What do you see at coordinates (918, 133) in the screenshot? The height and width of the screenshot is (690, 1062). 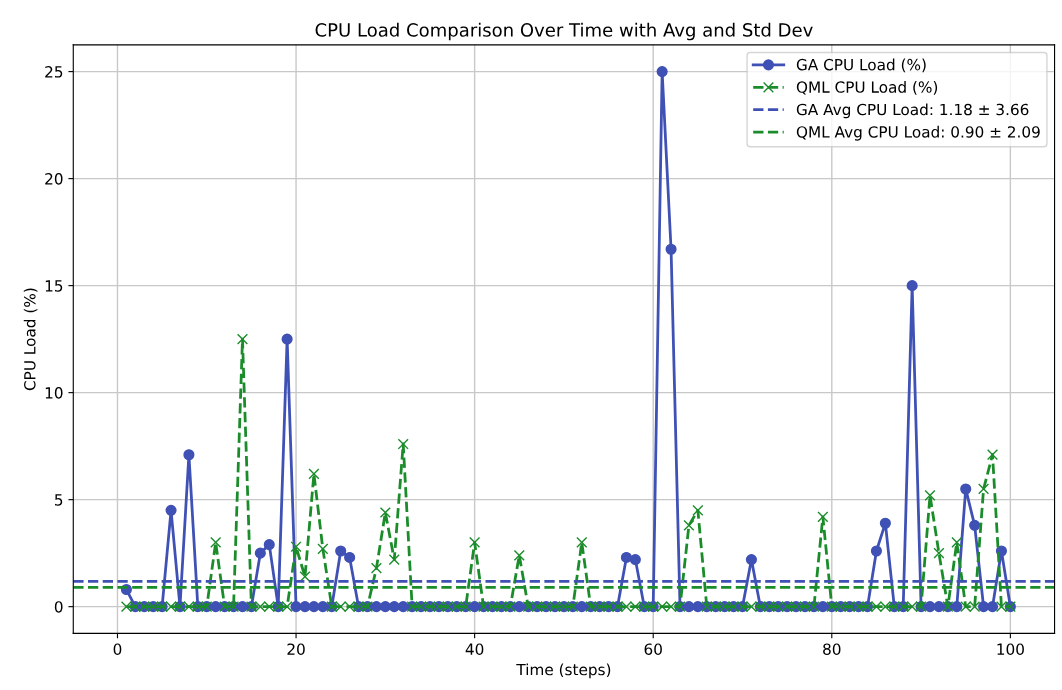 I see `legend-label: QML Avg CPU Load: 0.90 ± 2.09` at bounding box center [918, 133].